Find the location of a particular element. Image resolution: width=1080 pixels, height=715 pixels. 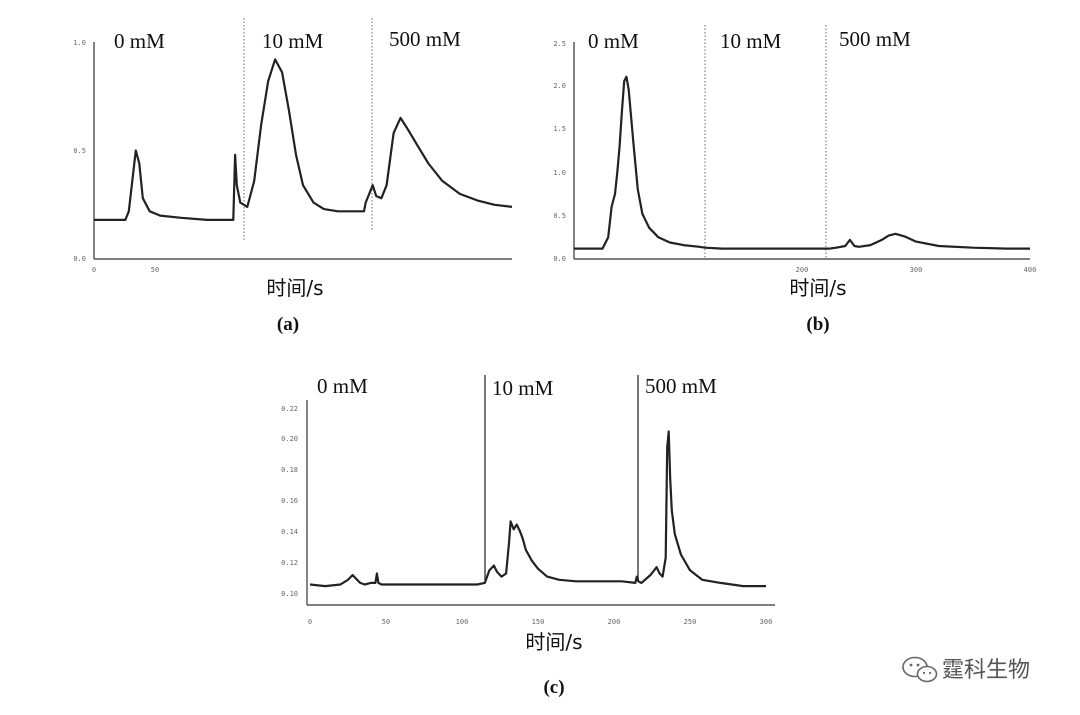

panel-b-xtick-2: 300 is located at coordinates (916, 270).